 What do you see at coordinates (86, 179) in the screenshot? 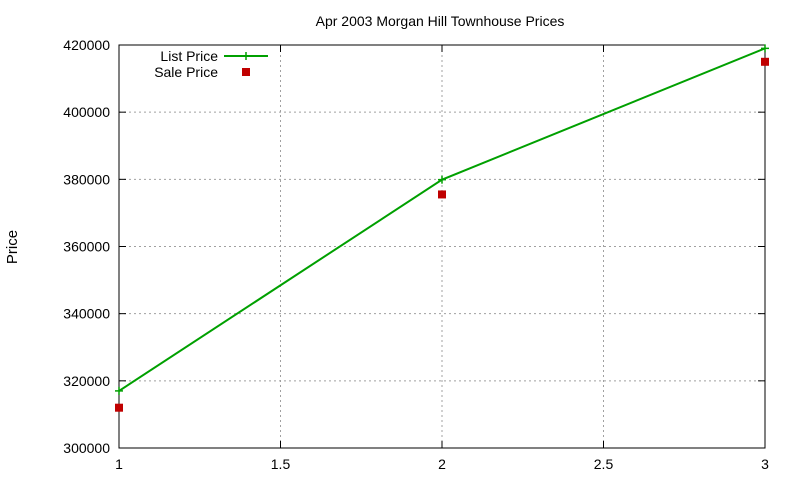
I see `y-tick-label: 380000` at bounding box center [86, 179].